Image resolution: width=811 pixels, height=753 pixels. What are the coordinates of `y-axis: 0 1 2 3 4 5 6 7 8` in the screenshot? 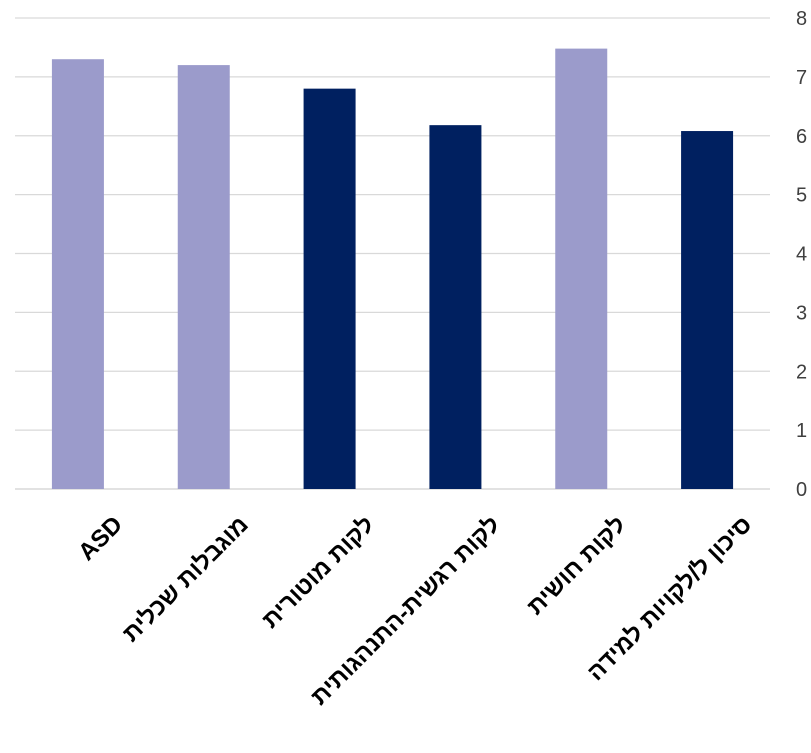 It's located at (801, 254).